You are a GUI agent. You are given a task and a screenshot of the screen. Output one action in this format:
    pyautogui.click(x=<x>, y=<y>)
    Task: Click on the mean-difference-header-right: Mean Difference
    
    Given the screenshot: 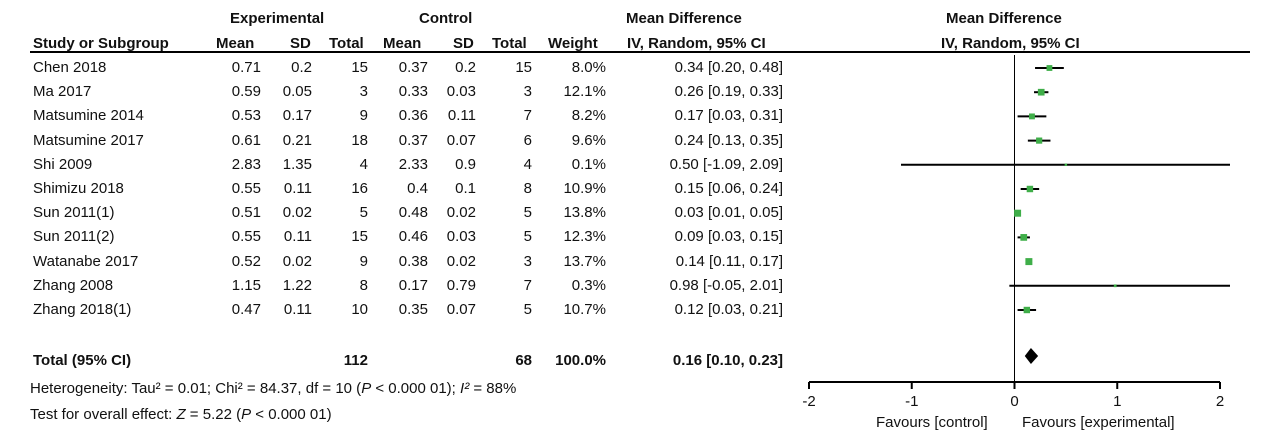 What is the action you would take?
    pyautogui.click(x=1004, y=18)
    